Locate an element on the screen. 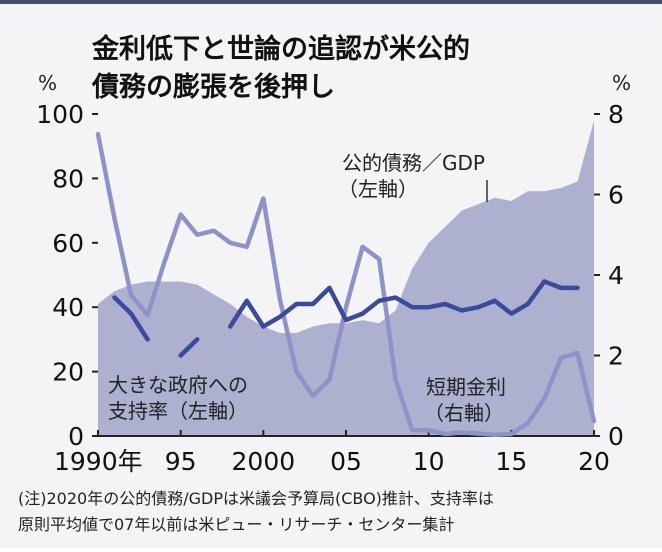 The height and width of the screenshot is (552, 662). note-line-2: 原則平均値で07年以前は米ピュー・リサーチ・センター集計 is located at coordinates (236, 524).